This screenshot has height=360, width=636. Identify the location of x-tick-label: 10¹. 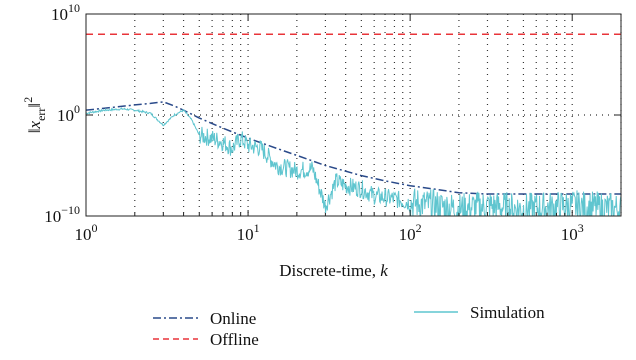
(248, 232).